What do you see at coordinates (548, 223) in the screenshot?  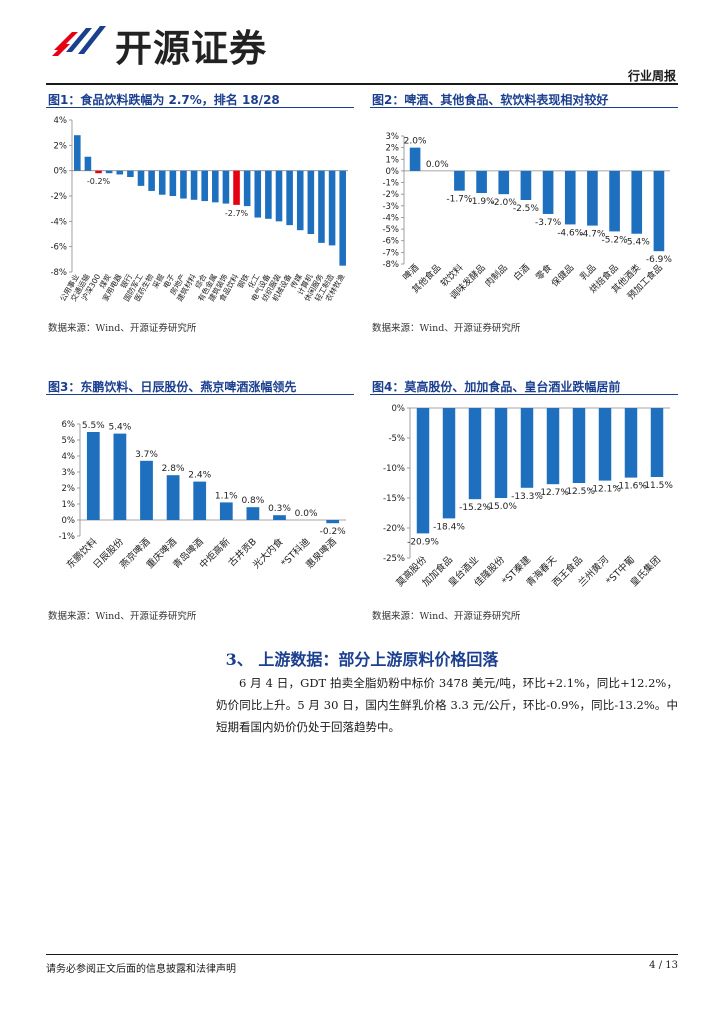 I see `data-label: -3.7%` at bounding box center [548, 223].